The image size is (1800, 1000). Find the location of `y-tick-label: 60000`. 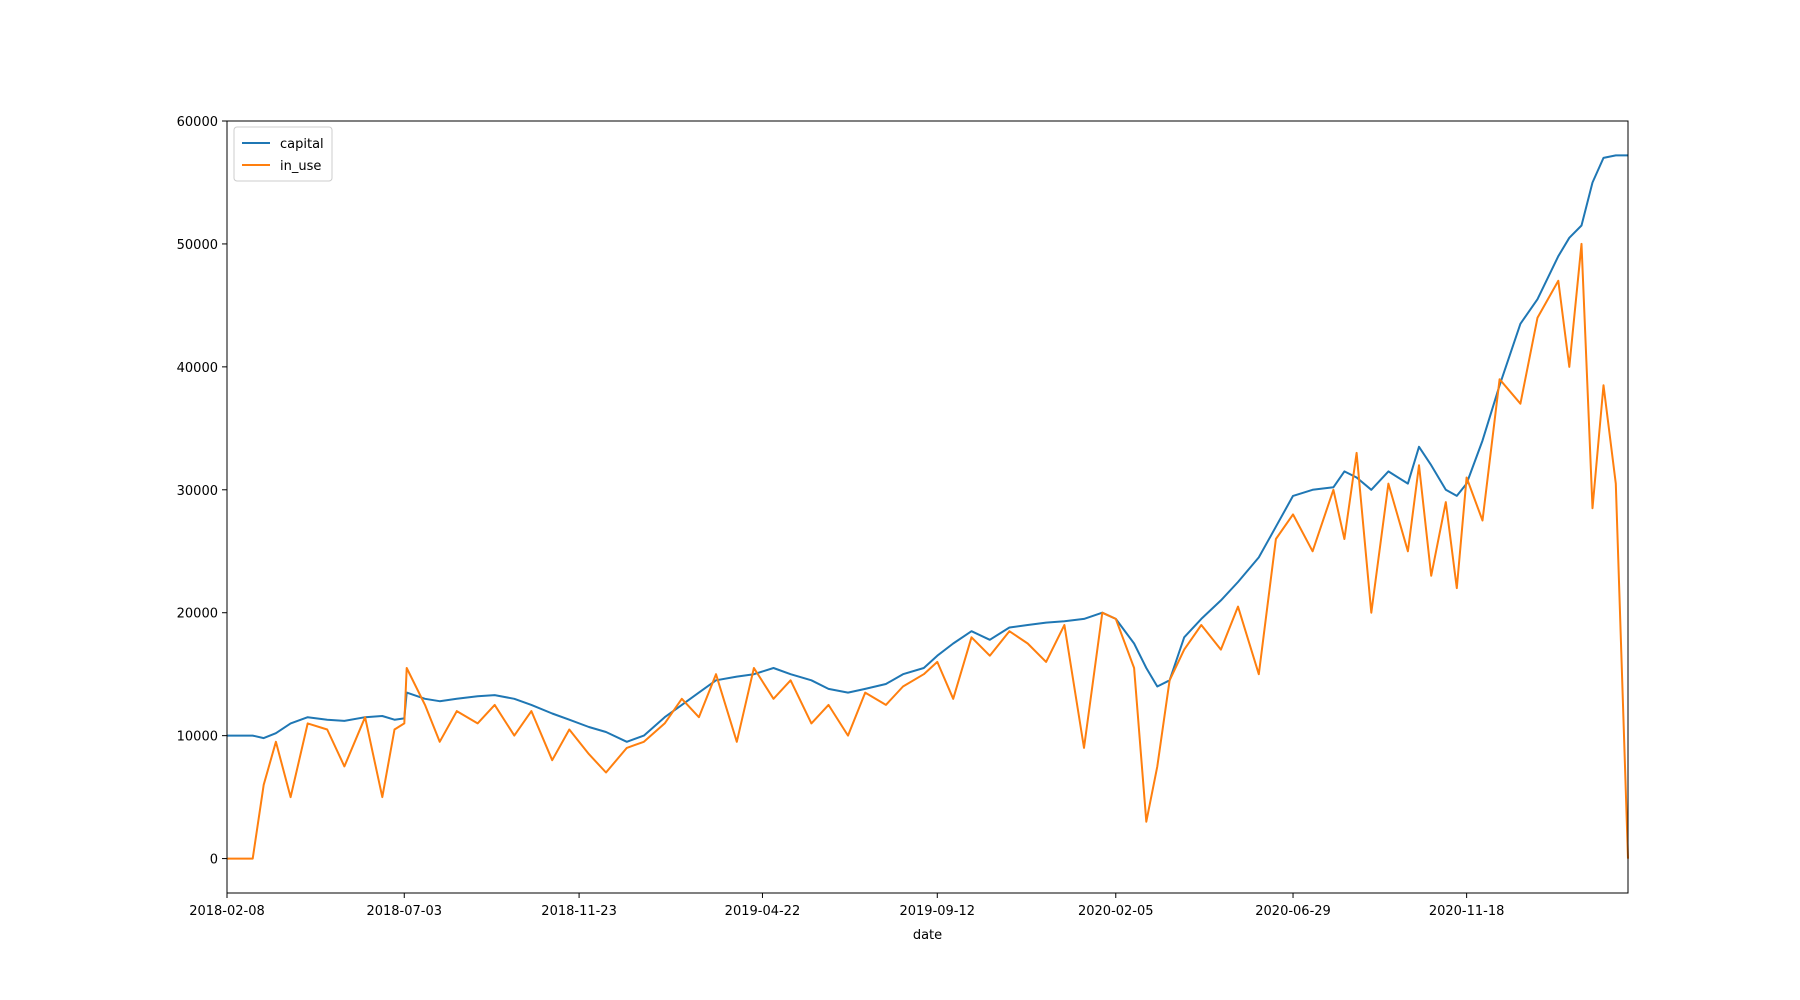

y-tick-label: 60000 is located at coordinates (197, 122).